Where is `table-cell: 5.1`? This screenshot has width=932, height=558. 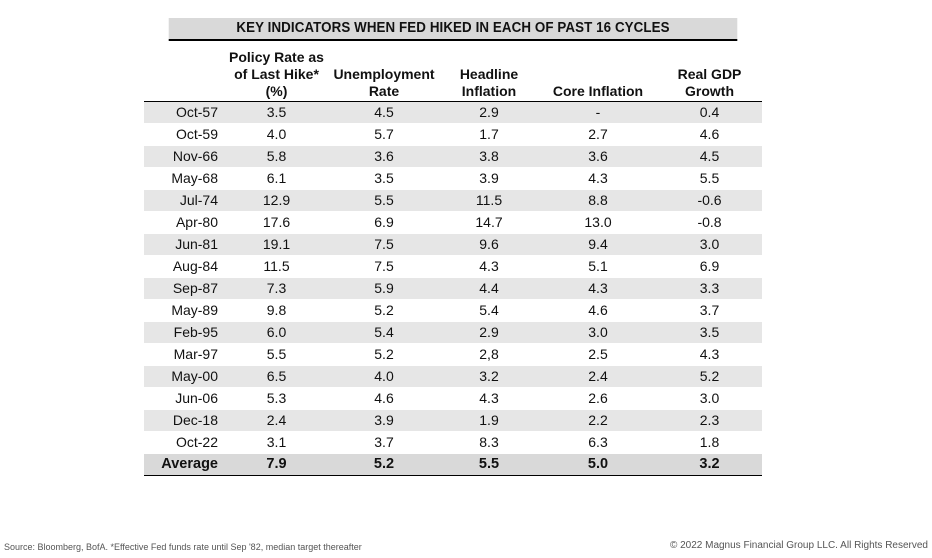
table-cell: 5.1 is located at coordinates (598, 266).